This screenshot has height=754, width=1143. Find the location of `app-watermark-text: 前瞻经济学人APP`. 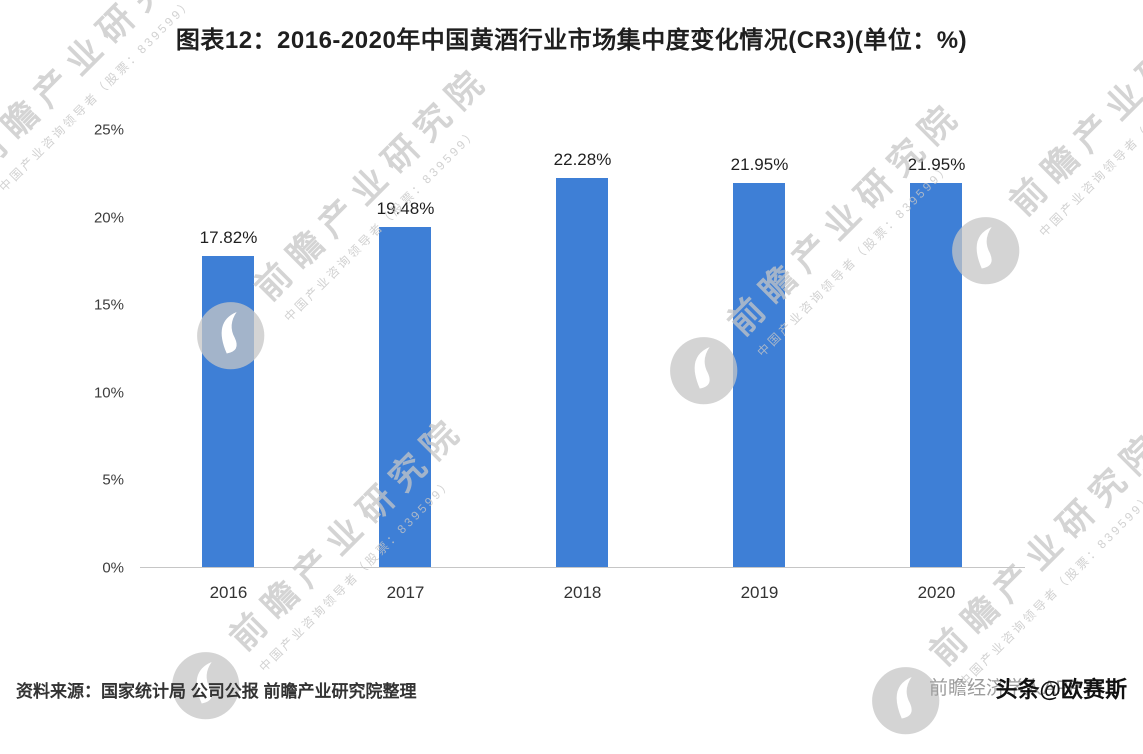

app-watermark-text: 前瞻经济学人APP is located at coordinates (1004, 688).